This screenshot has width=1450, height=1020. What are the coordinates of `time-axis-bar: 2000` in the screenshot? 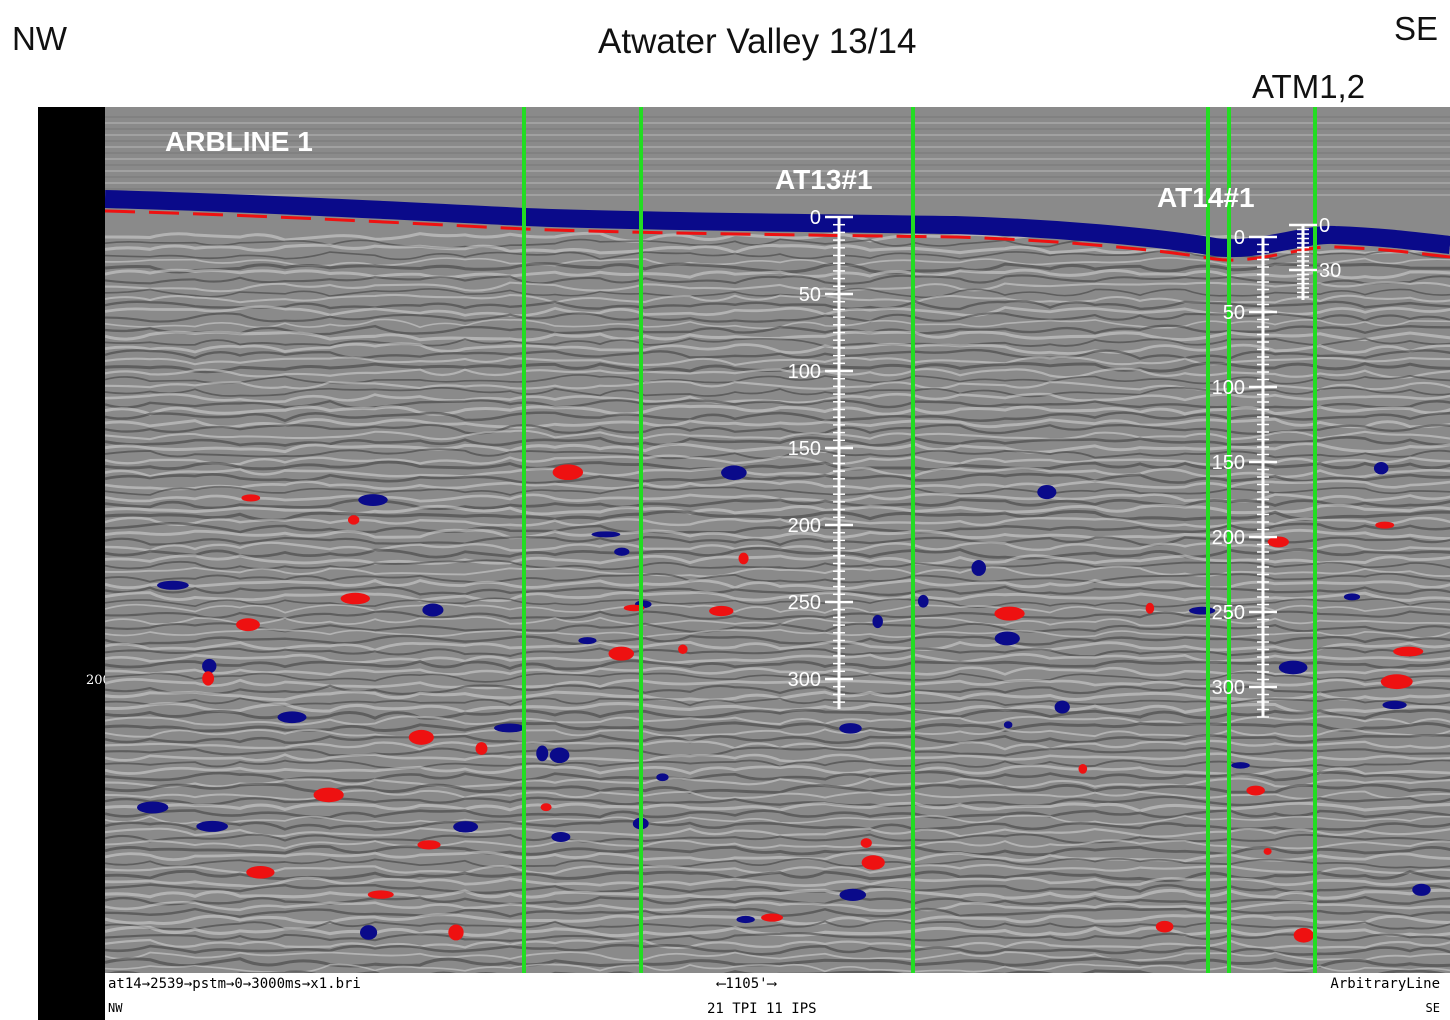 It's located at (78, 563).